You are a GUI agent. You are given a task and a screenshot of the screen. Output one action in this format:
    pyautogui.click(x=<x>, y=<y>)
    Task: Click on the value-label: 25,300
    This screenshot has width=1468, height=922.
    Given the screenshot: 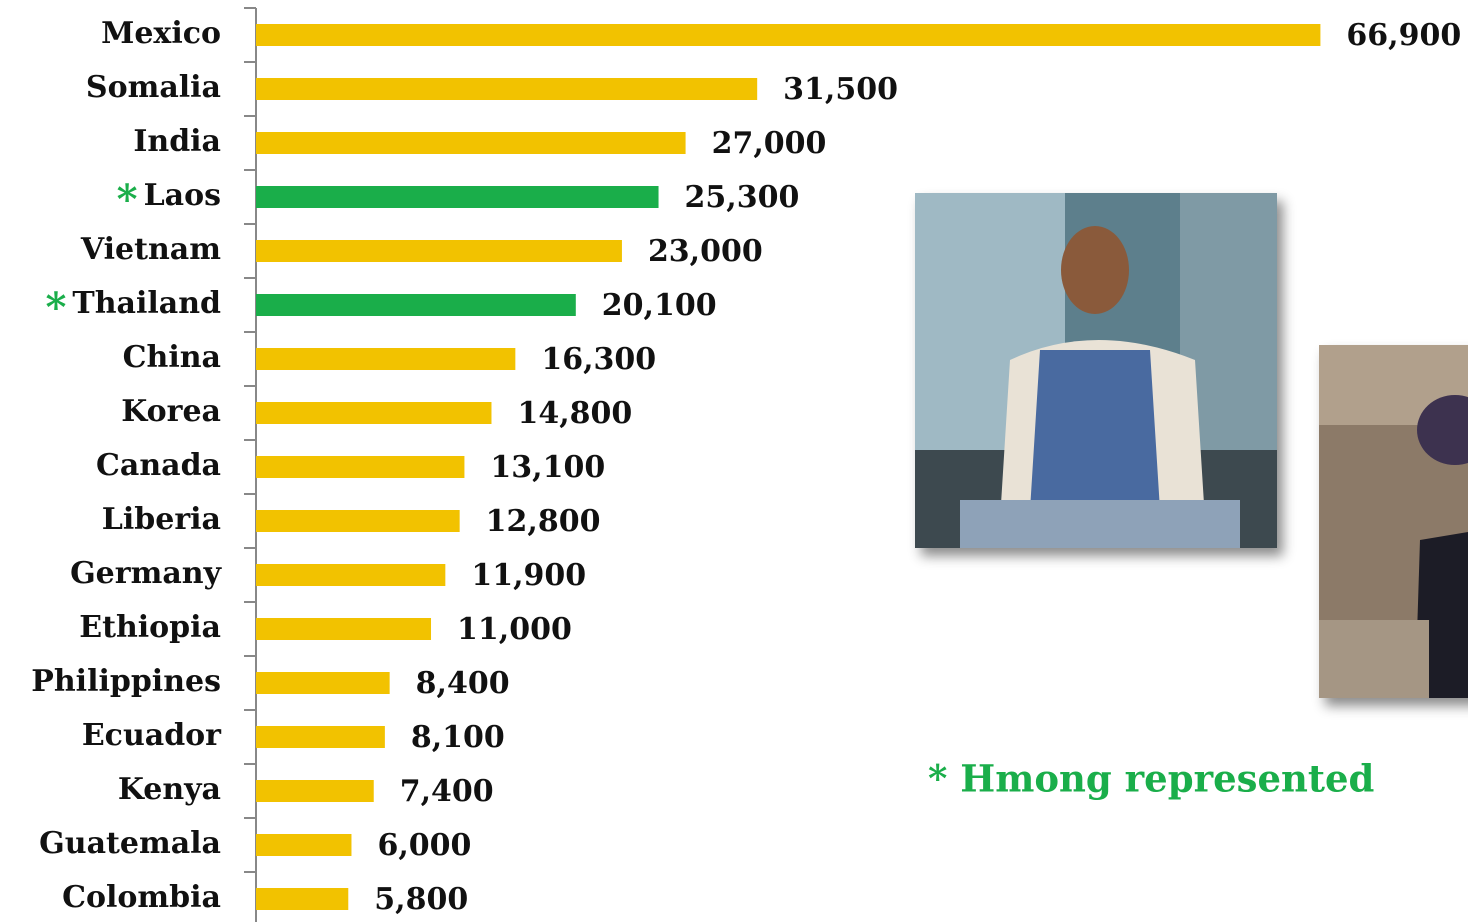 What is the action you would take?
    pyautogui.click(x=742, y=197)
    